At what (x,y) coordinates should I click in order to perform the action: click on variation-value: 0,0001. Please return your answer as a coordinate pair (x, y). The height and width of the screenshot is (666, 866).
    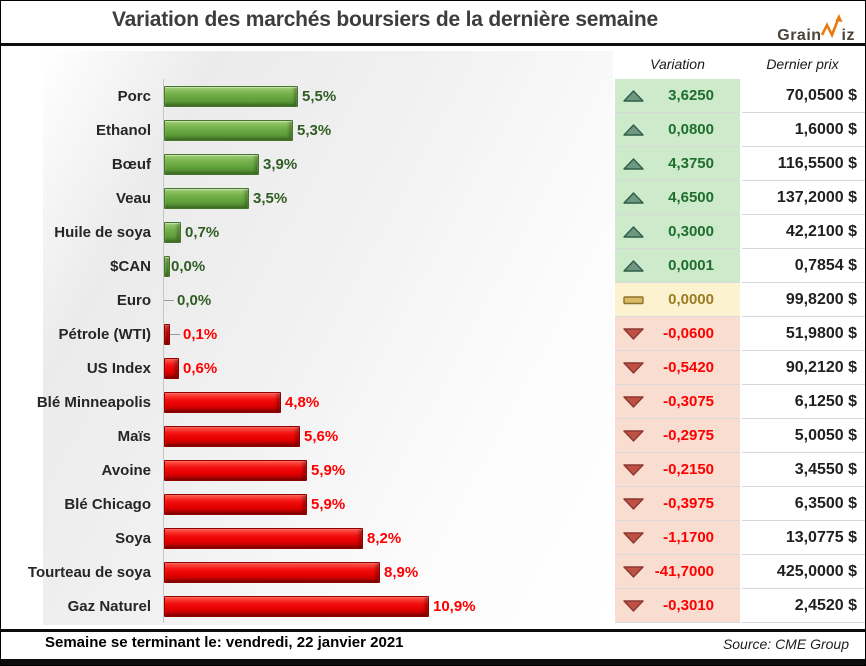
    Looking at the image, I should click on (691, 265).